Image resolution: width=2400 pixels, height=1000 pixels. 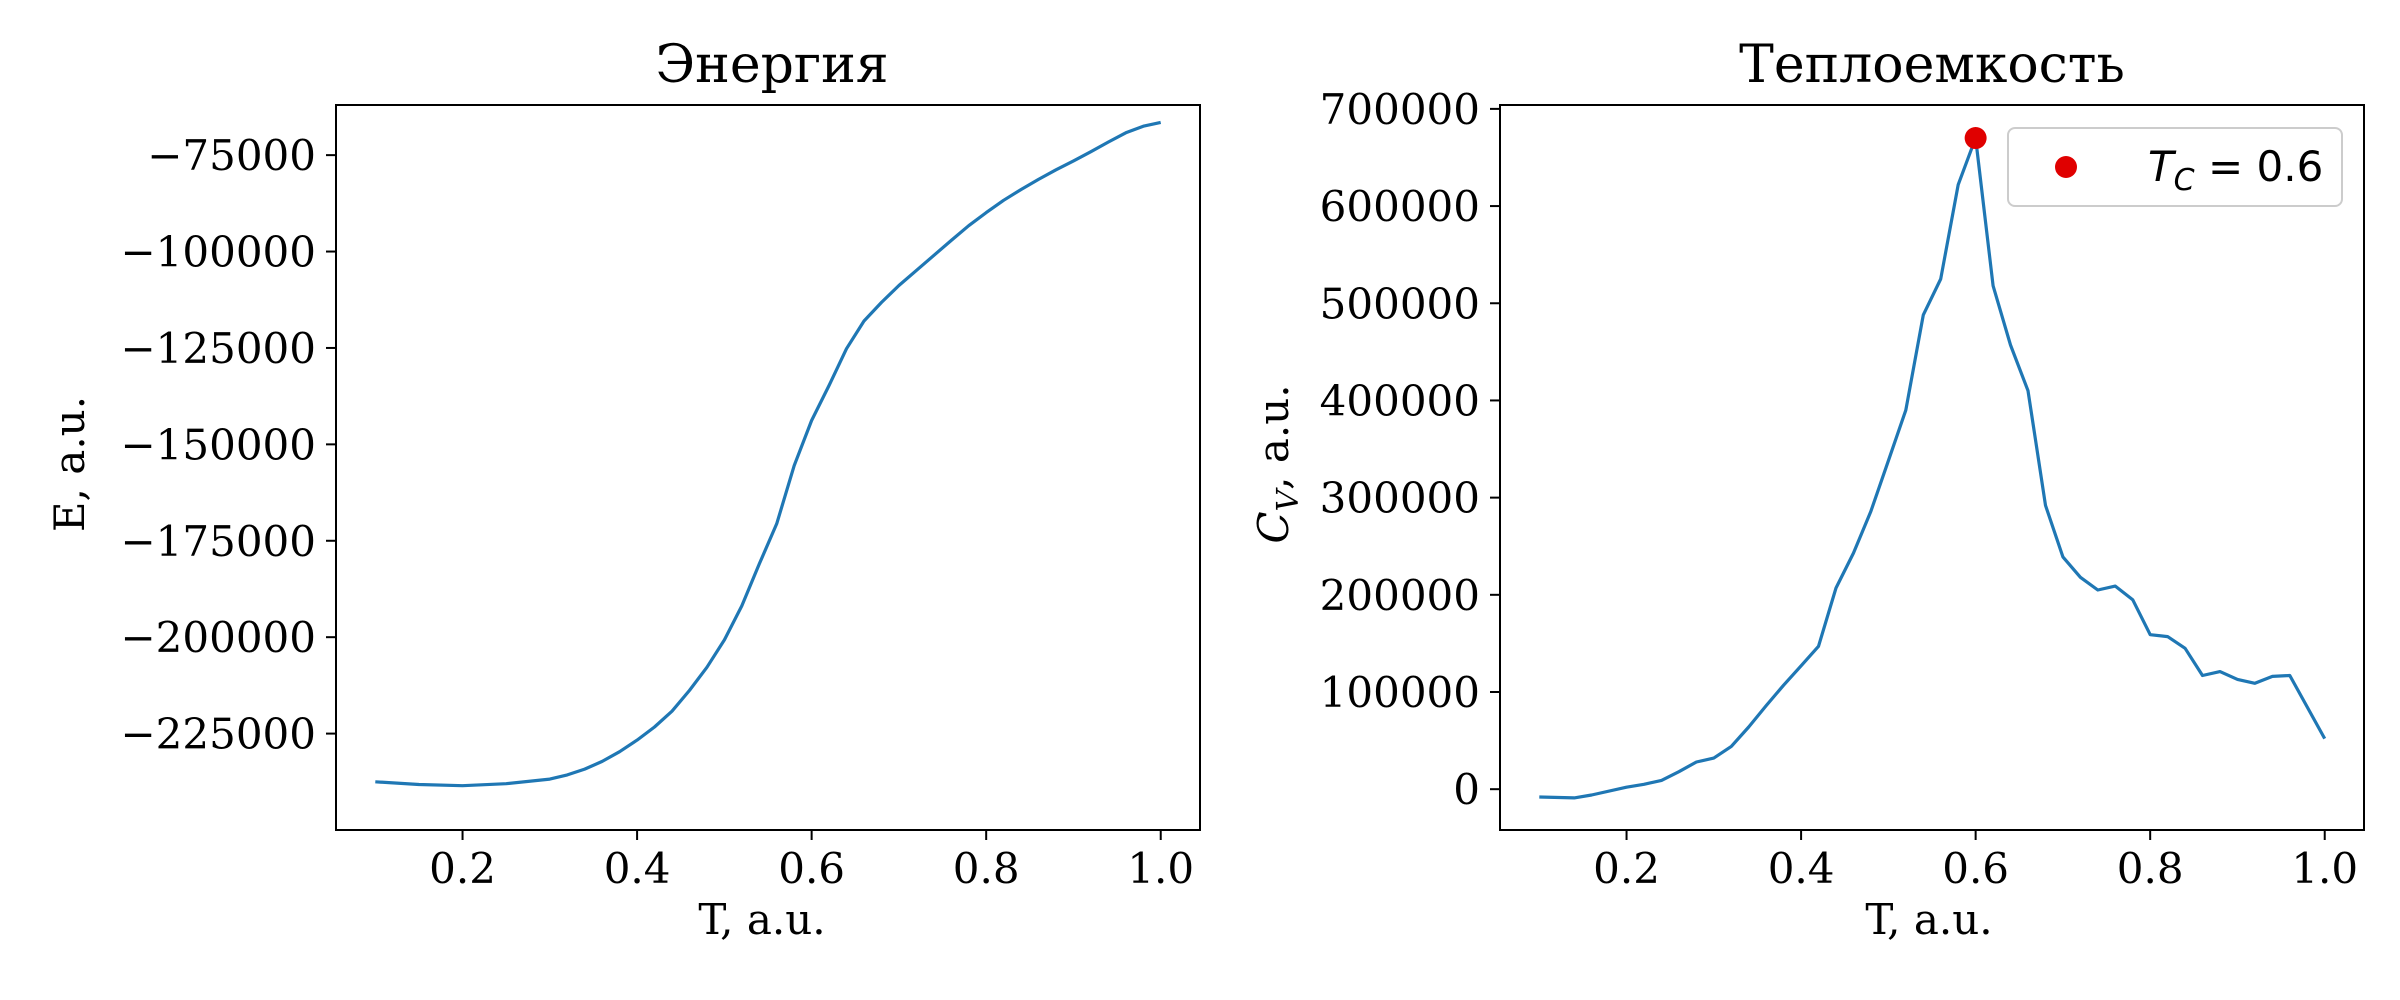 What do you see at coordinates (1400, 206) in the screenshot?
I see `y-tick-label: 600000` at bounding box center [1400, 206].